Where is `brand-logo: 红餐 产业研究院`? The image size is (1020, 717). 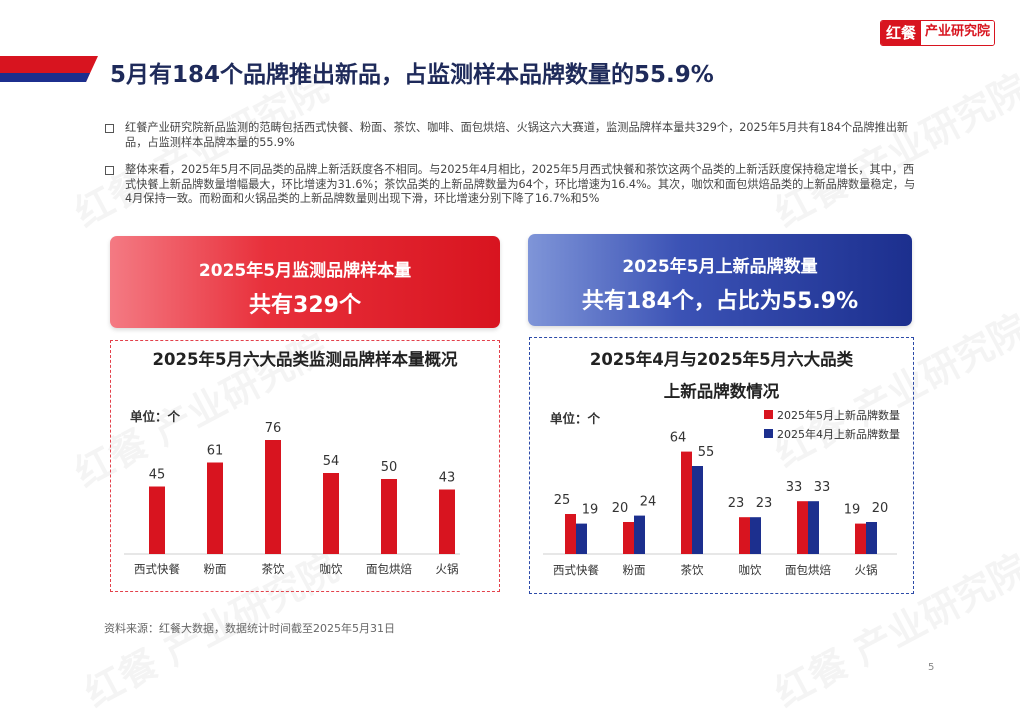 brand-logo: 红餐 产业研究院 is located at coordinates (938, 33).